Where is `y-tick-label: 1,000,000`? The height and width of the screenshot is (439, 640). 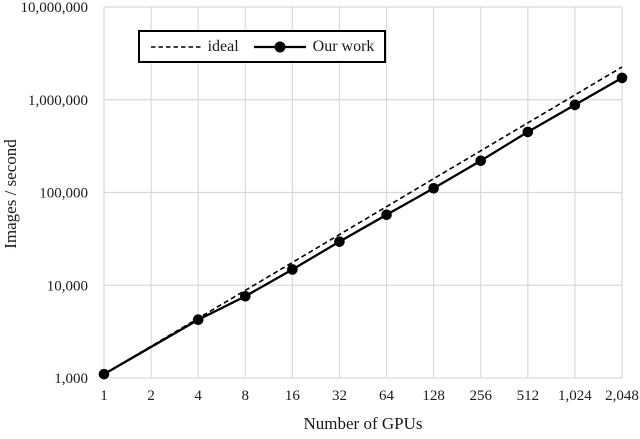 y-tick-label: 1,000,000 is located at coordinates (58, 101).